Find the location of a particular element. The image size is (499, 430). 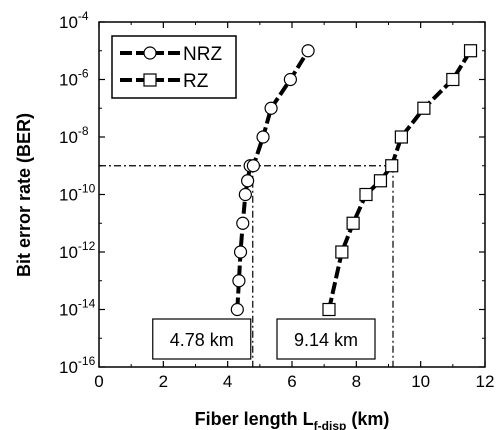

x-axis-title: Fiber length Lf-disp (km) is located at coordinates (292, 419).